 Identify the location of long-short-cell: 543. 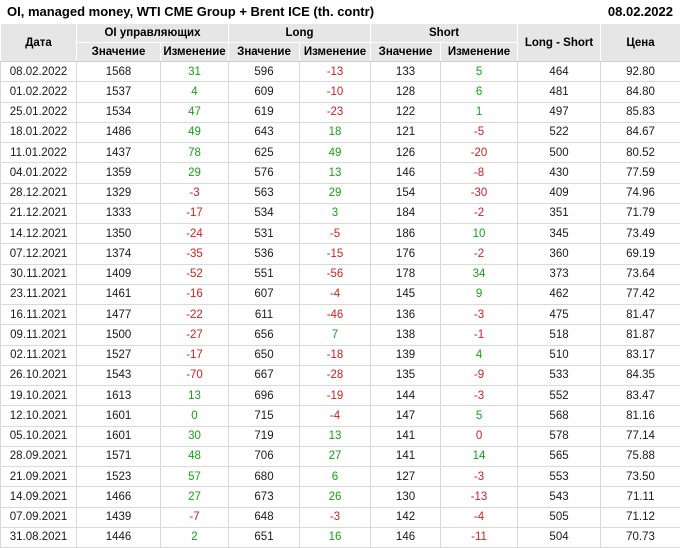
(559, 497).